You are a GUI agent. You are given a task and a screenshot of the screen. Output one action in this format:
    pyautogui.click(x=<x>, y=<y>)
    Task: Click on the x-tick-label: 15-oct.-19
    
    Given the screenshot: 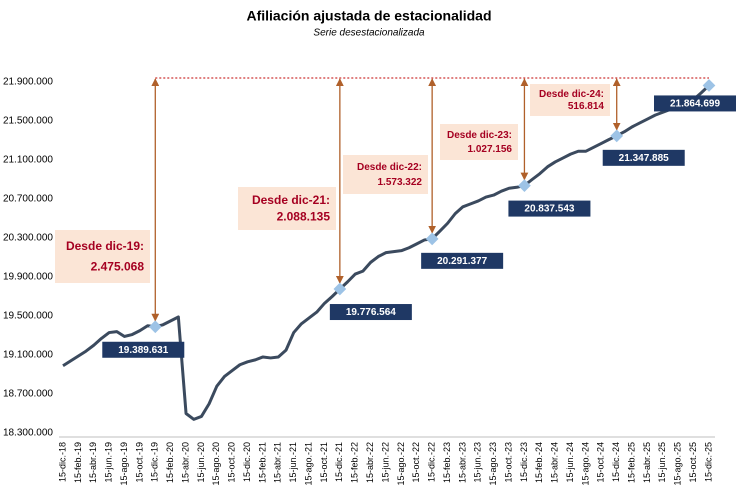 What is the action you would take?
    pyautogui.click(x=139, y=462)
    